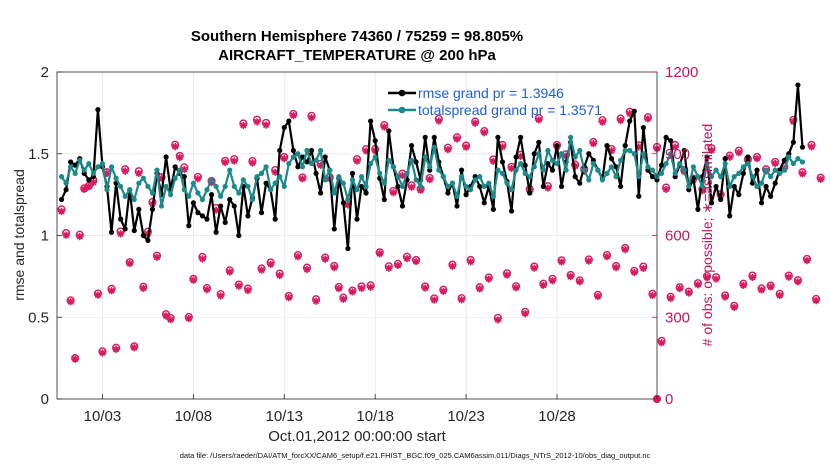 This screenshot has height=470, width=830. What do you see at coordinates (681, 72) in the screenshot?
I see `y-right-tick-label: 1200` at bounding box center [681, 72].